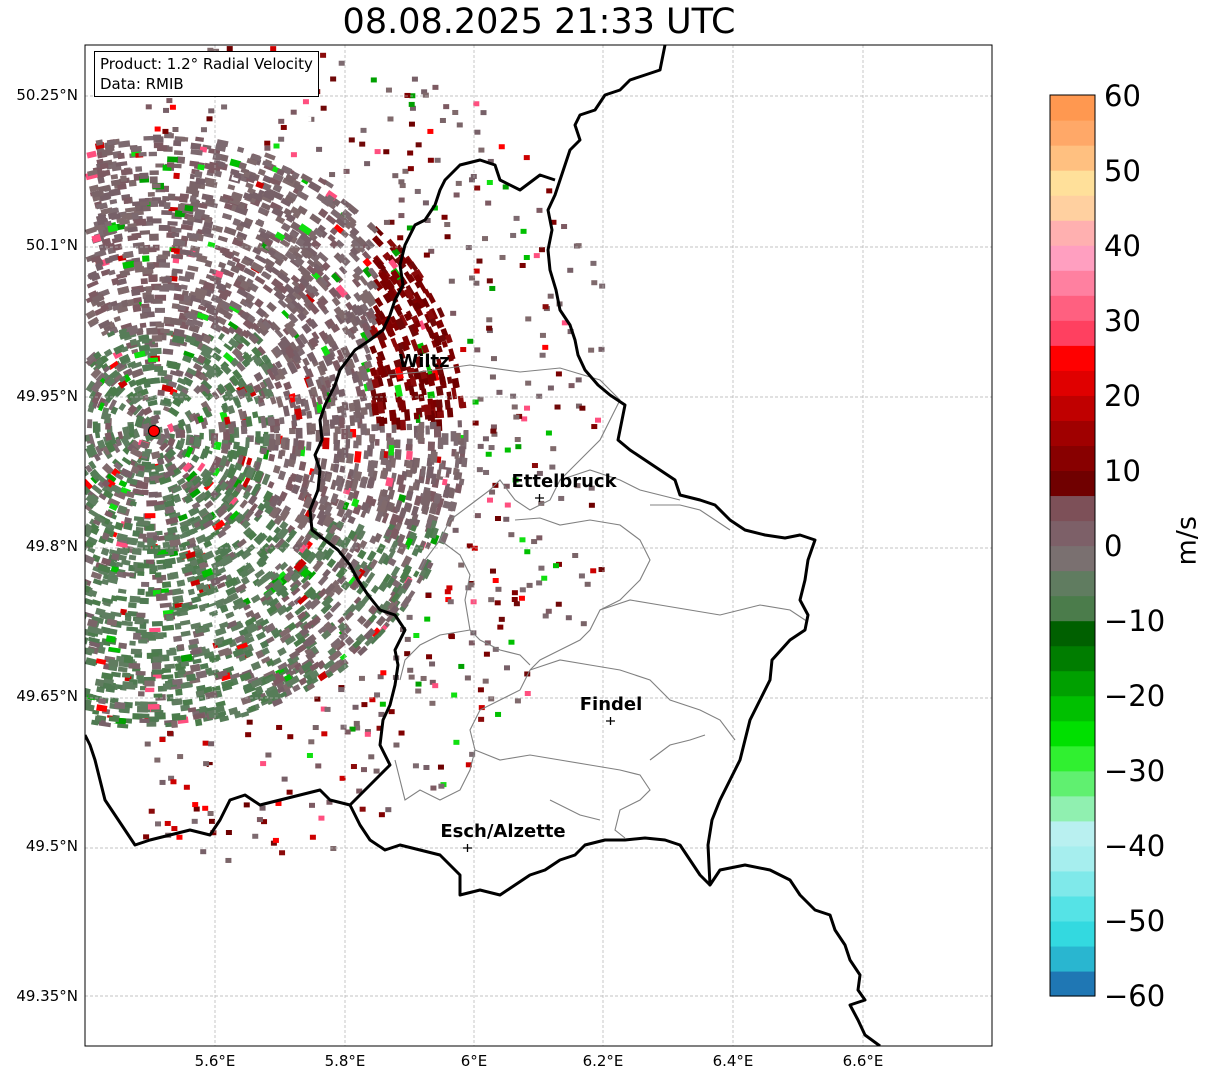  Describe the element at coordinates (539, 22) in the screenshot. I see `map-title: 08.08.2025 21:33 UTC` at that location.